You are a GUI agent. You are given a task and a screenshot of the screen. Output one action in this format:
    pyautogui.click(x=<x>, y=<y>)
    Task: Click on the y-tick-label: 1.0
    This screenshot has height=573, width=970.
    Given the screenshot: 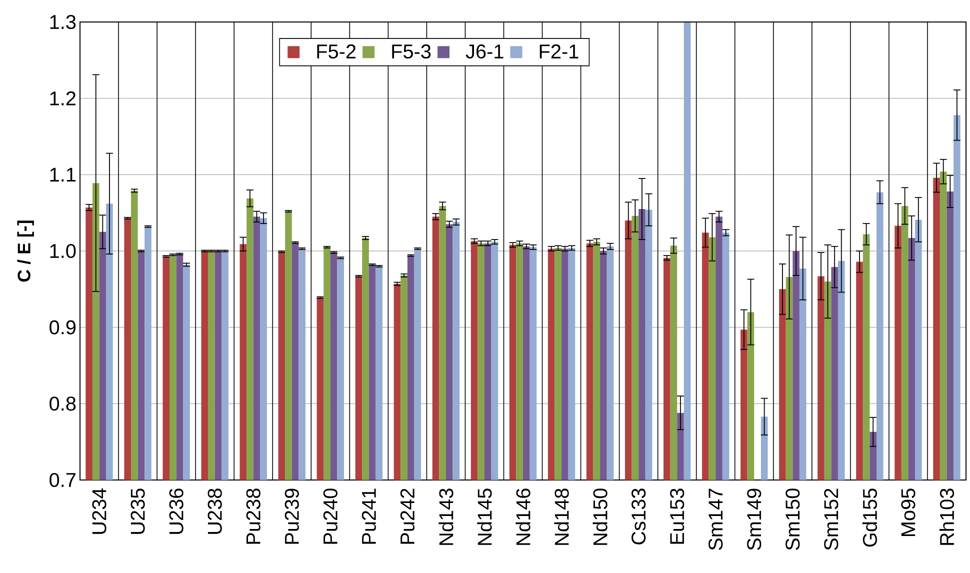 What is the action you would take?
    pyautogui.click(x=63, y=251)
    